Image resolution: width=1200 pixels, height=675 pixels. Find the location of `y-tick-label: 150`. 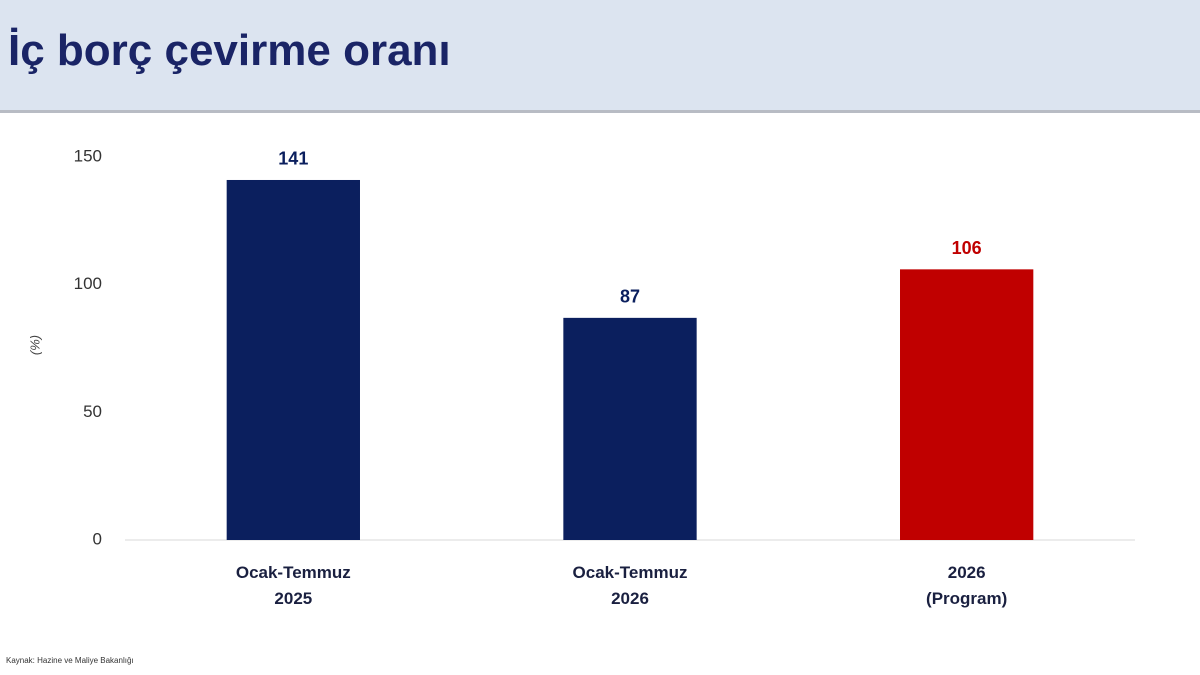

y-tick-label: 150 is located at coordinates (88, 155).